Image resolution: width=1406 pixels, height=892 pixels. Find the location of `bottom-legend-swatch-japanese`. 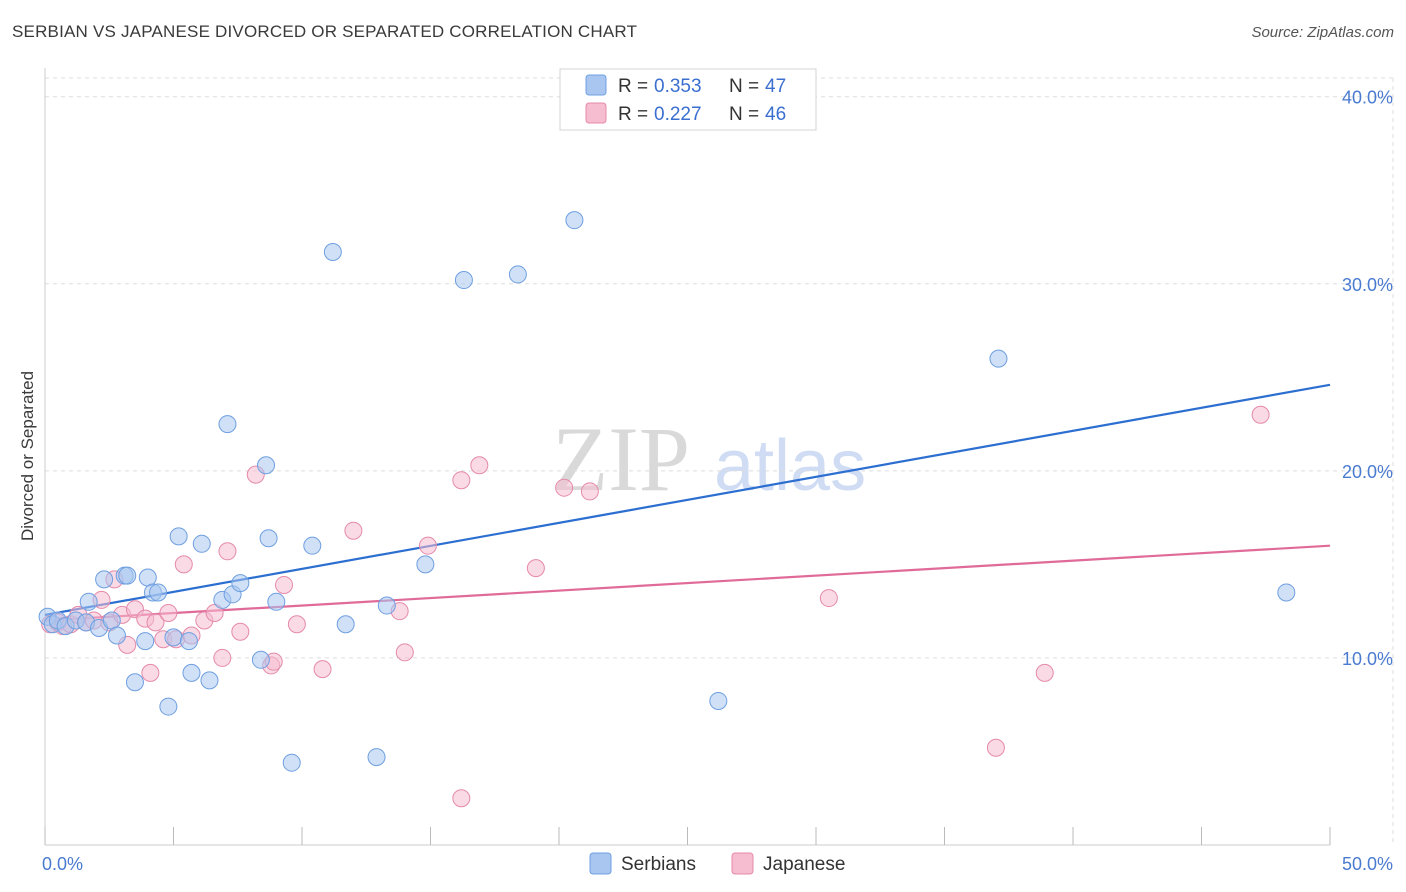

bottom-legend-swatch-japanese is located at coordinates (742, 863).